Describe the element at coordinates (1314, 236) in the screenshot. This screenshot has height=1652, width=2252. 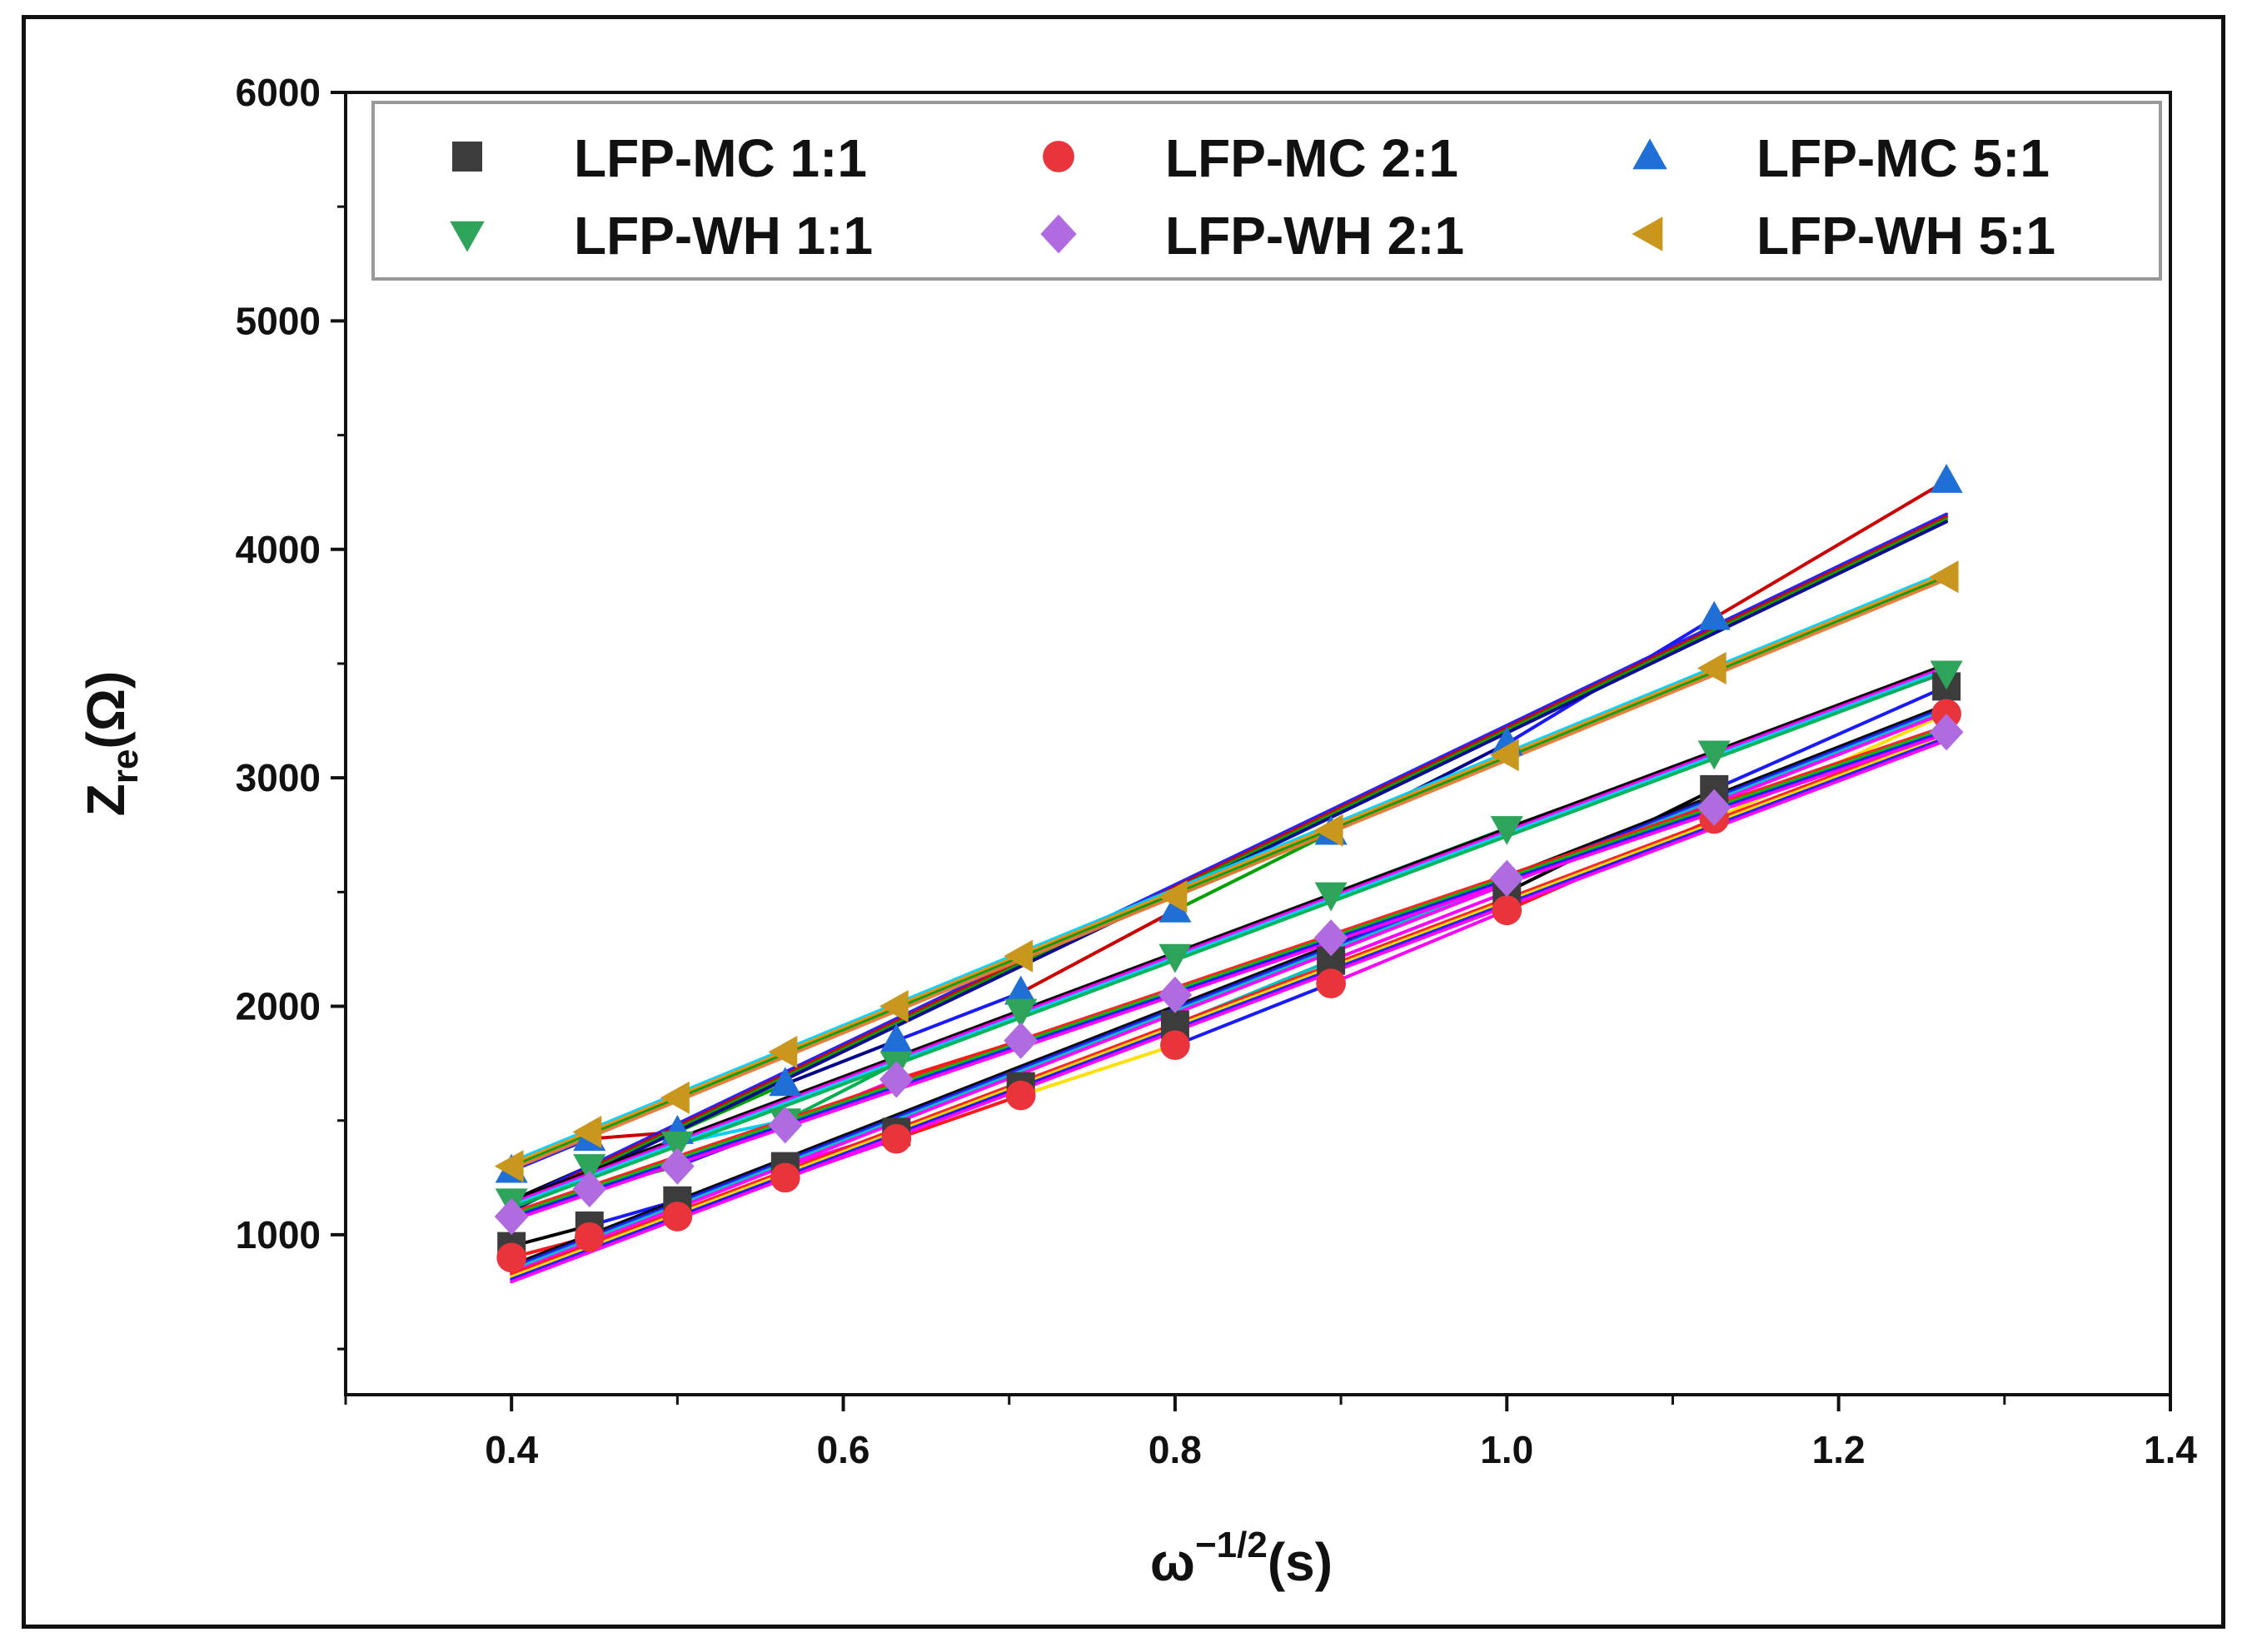
I see `legend-label: LFP-WH 2:1` at that location.